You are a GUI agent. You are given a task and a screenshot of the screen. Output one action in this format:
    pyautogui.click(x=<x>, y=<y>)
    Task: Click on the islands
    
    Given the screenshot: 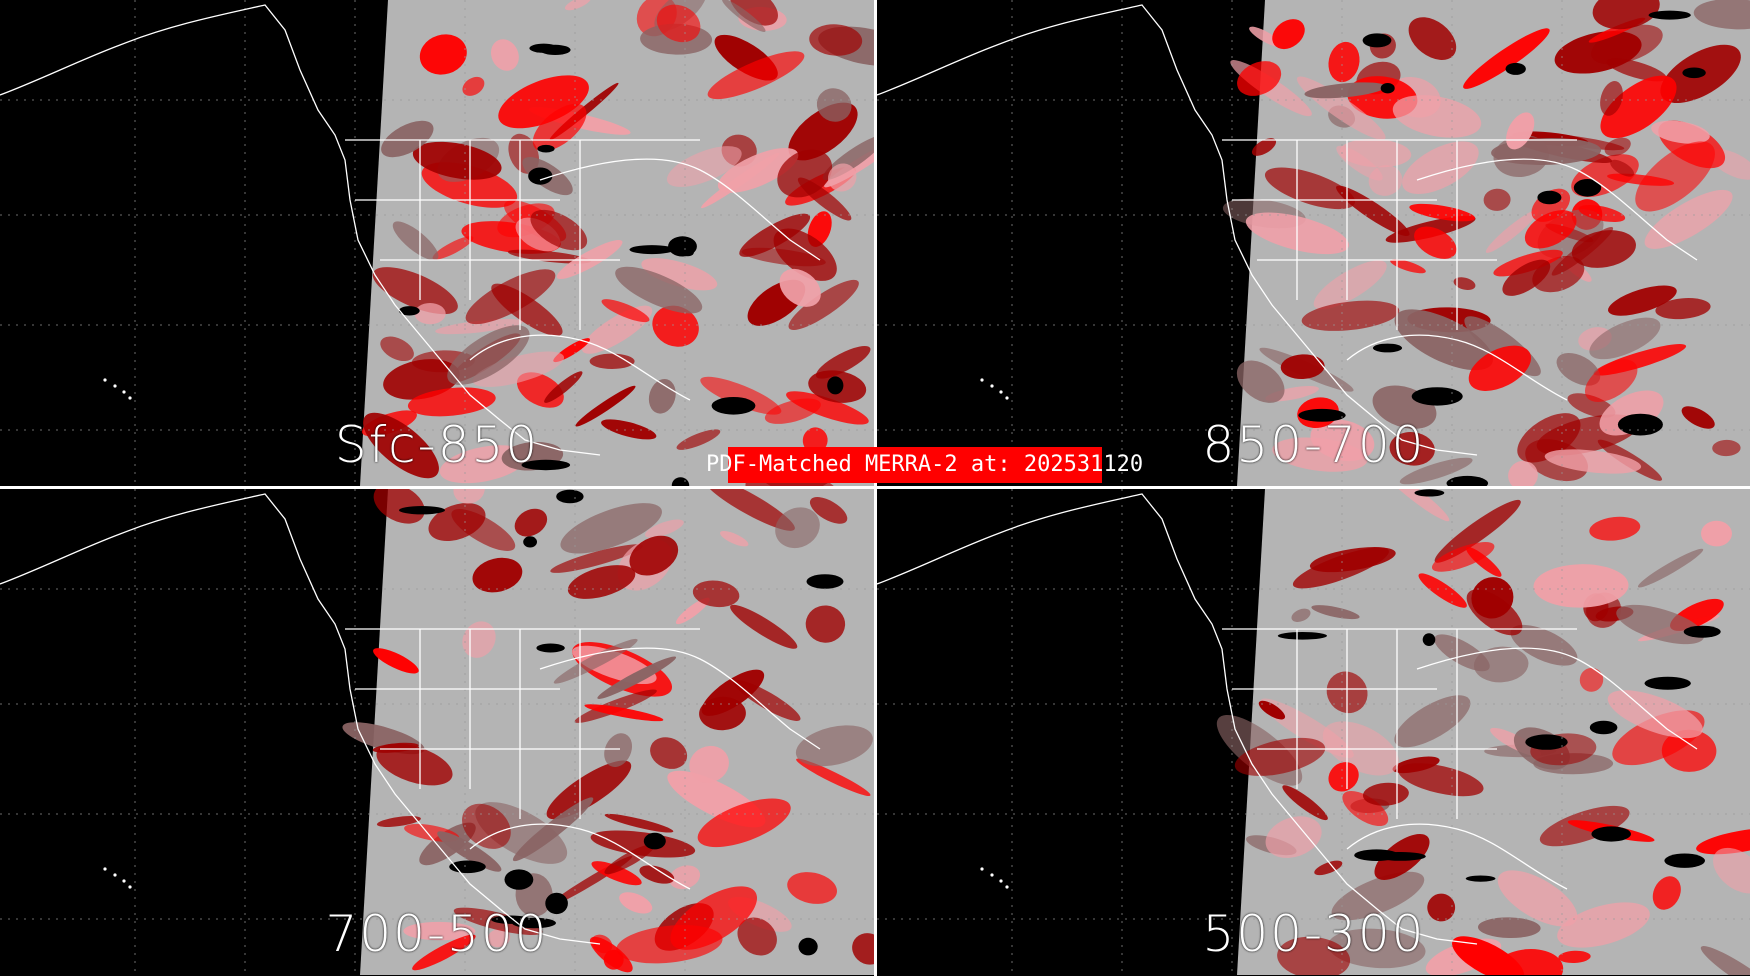 What is the action you would take?
    pyautogui.click(x=117, y=878)
    